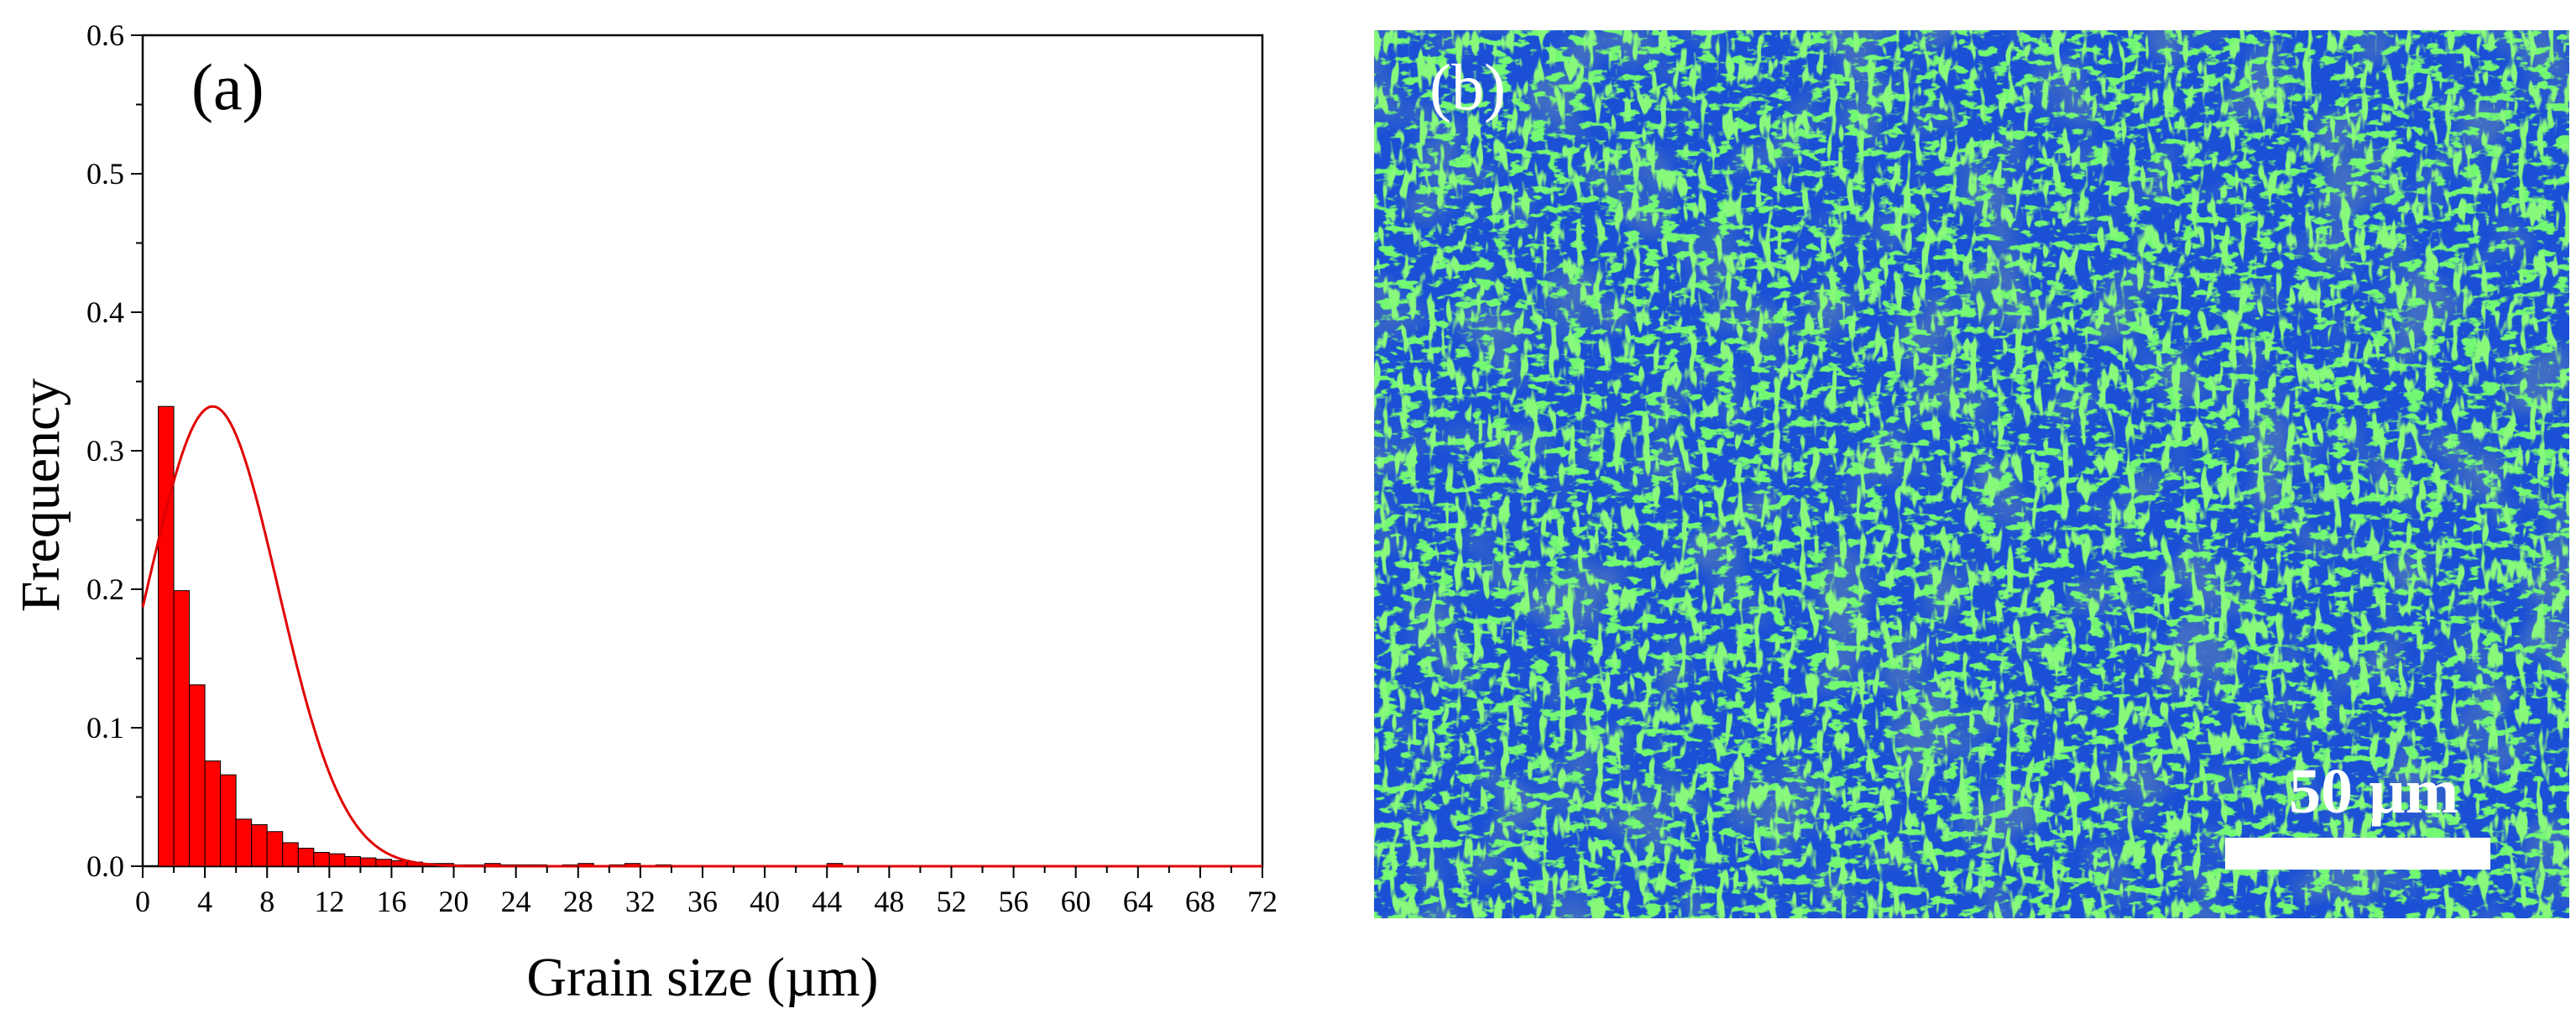  I want to click on y-tick-label: 0.2, so click(105, 589).